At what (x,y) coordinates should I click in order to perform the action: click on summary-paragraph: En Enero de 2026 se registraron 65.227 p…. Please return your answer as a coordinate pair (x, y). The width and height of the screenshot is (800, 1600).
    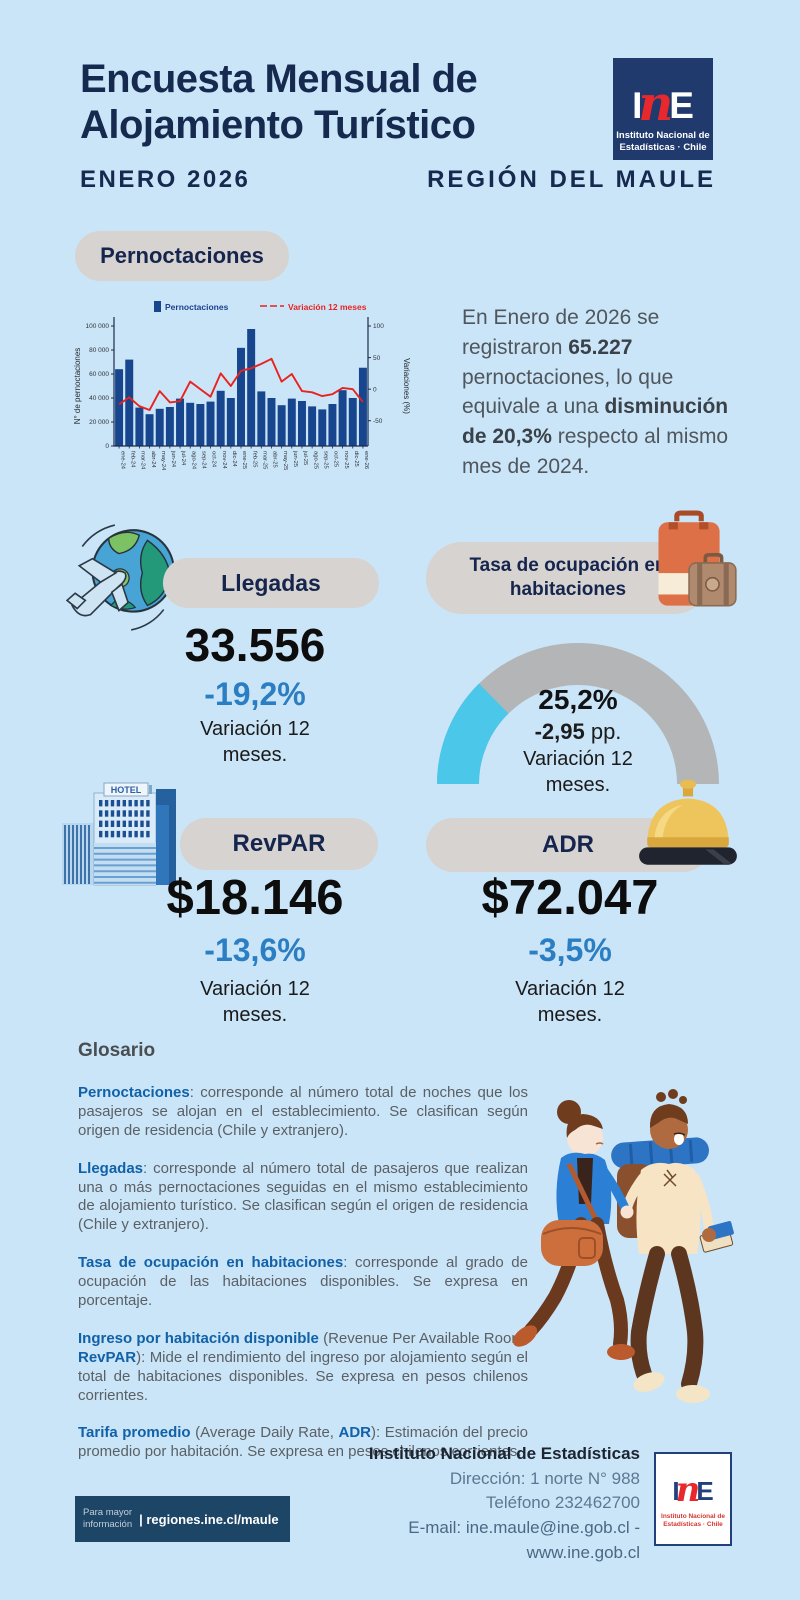
    Looking at the image, I should click on (595, 392).